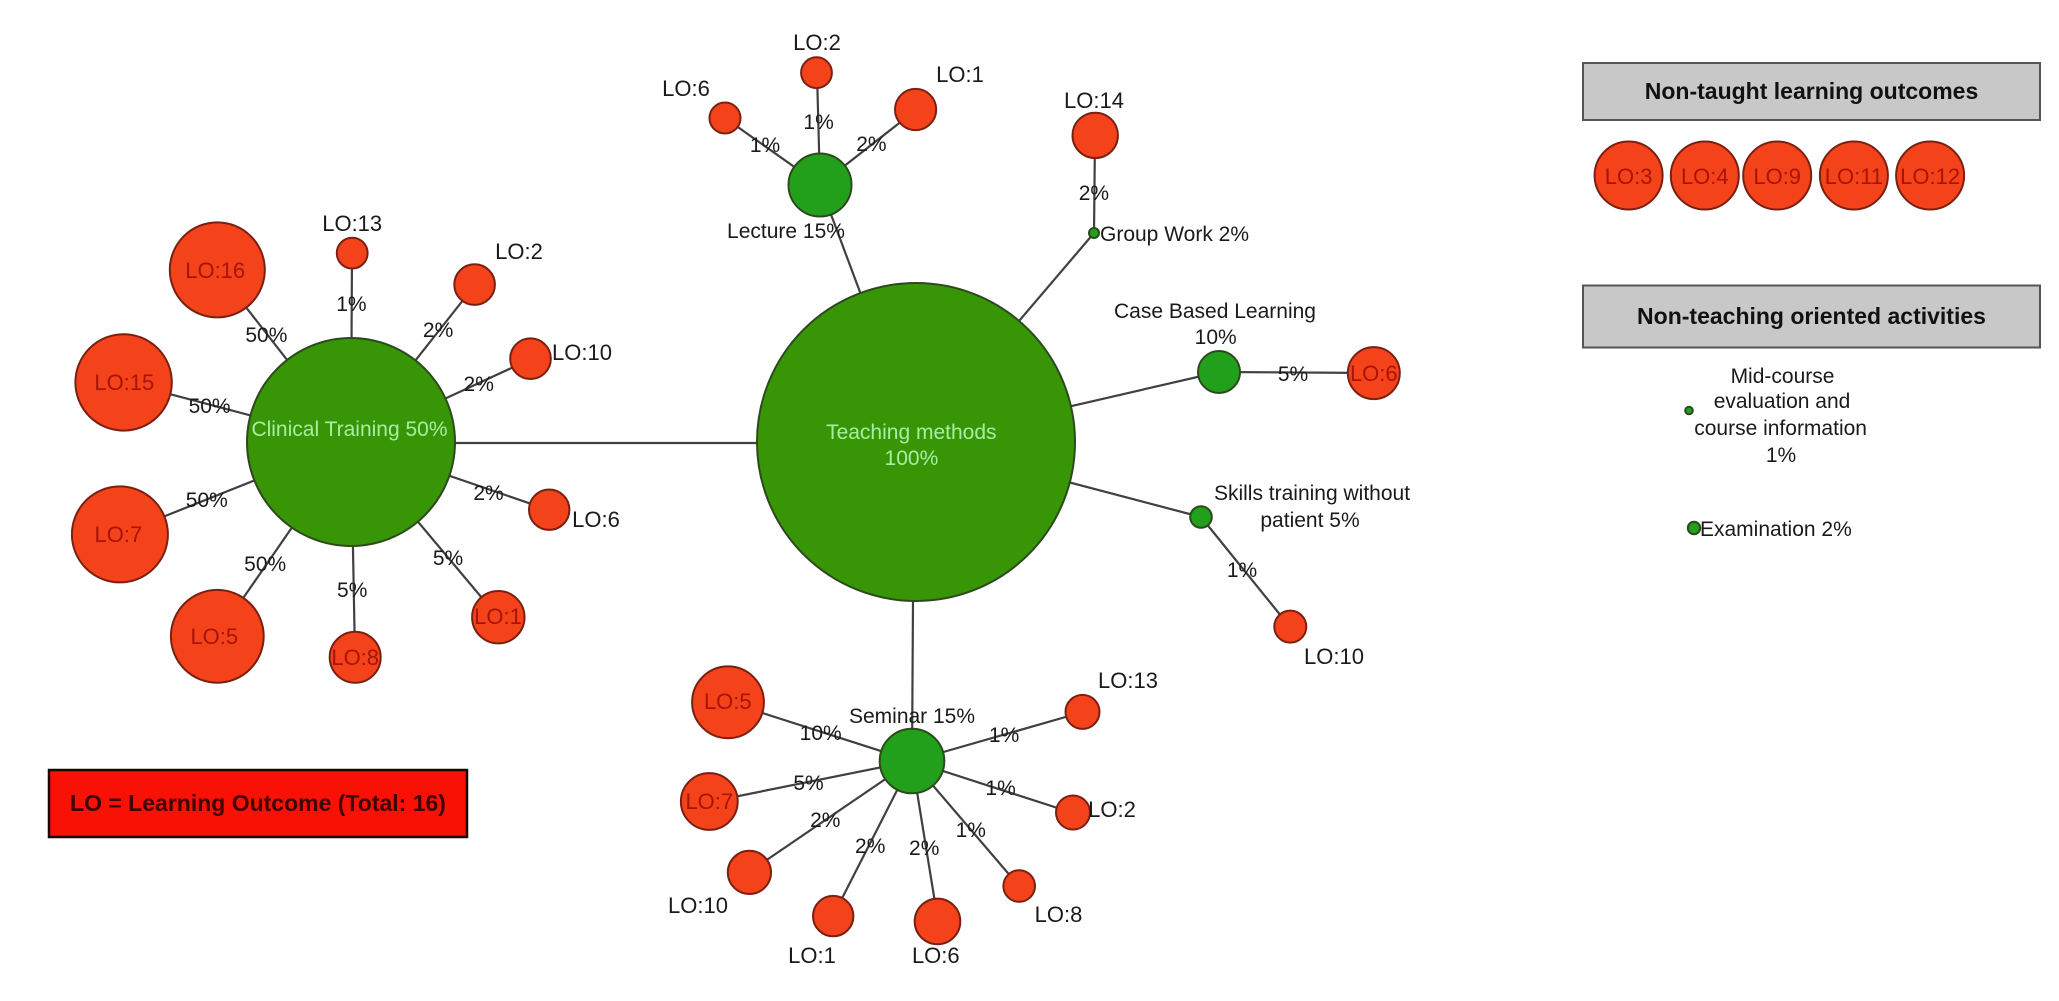 The image size is (2059, 1001). What do you see at coordinates (912, 458) in the screenshot?
I see `svg-text: 100%` at bounding box center [912, 458].